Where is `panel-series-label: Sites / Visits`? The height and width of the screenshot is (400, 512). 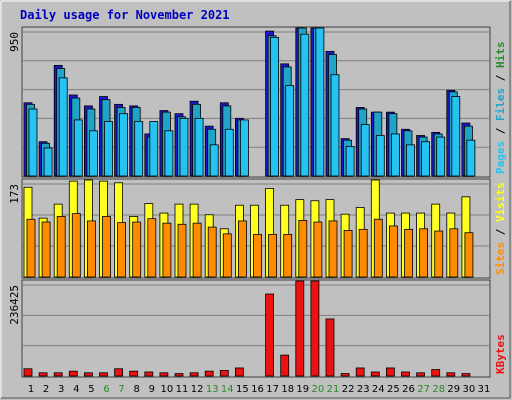 panel-series-label: Sites / Visits is located at coordinates (500, 228).